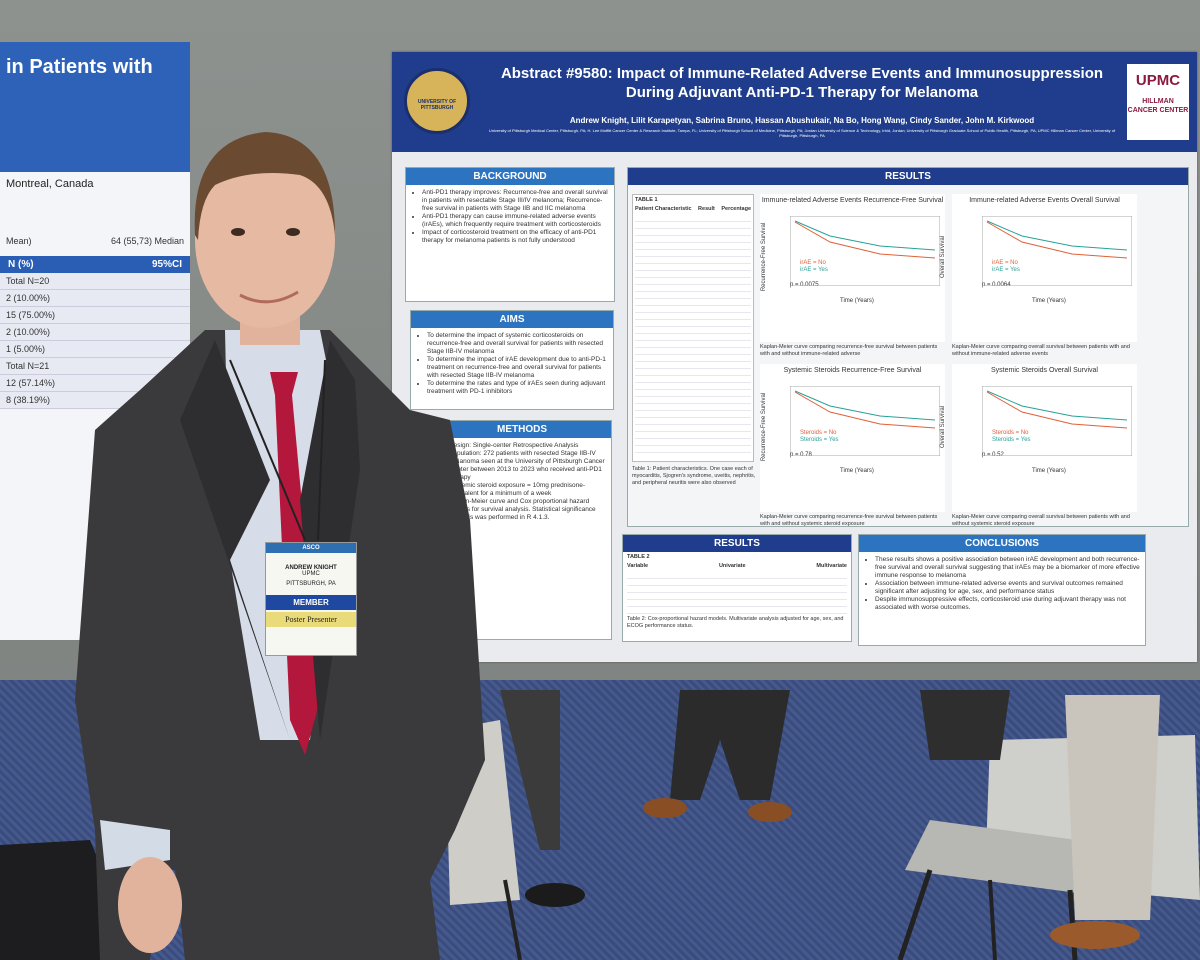  I want to click on note: Mean), so click(19, 241).